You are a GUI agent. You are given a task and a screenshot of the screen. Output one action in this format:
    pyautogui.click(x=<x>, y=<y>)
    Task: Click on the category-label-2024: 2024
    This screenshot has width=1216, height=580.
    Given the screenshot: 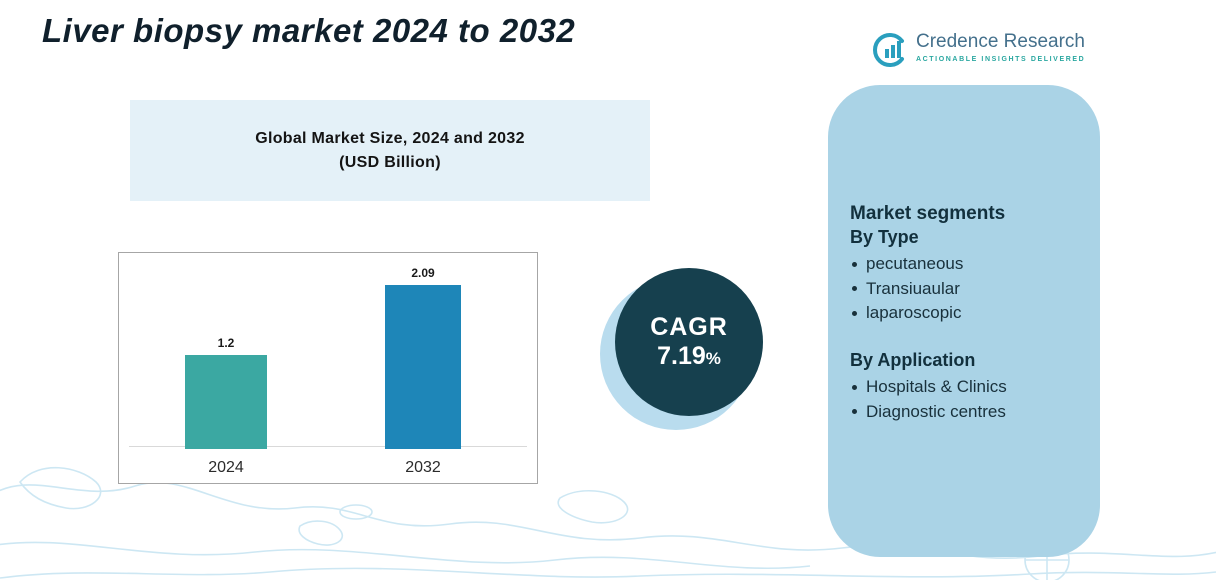 What is the action you would take?
    pyautogui.click(x=226, y=467)
    